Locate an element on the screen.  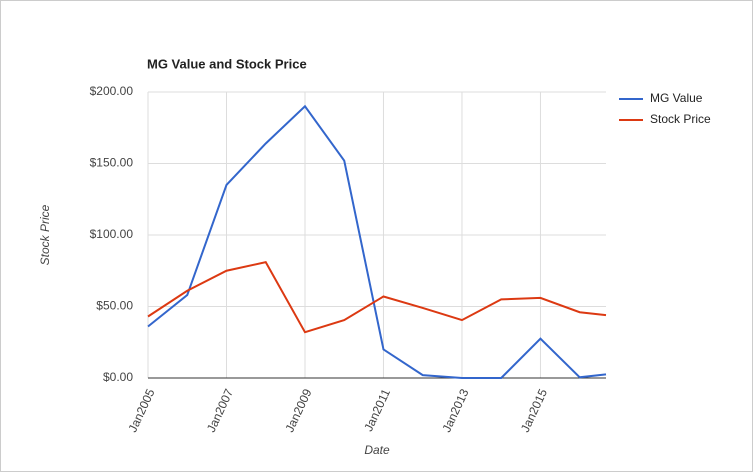
y-tick-label: $150.00 is located at coordinates (112, 163).